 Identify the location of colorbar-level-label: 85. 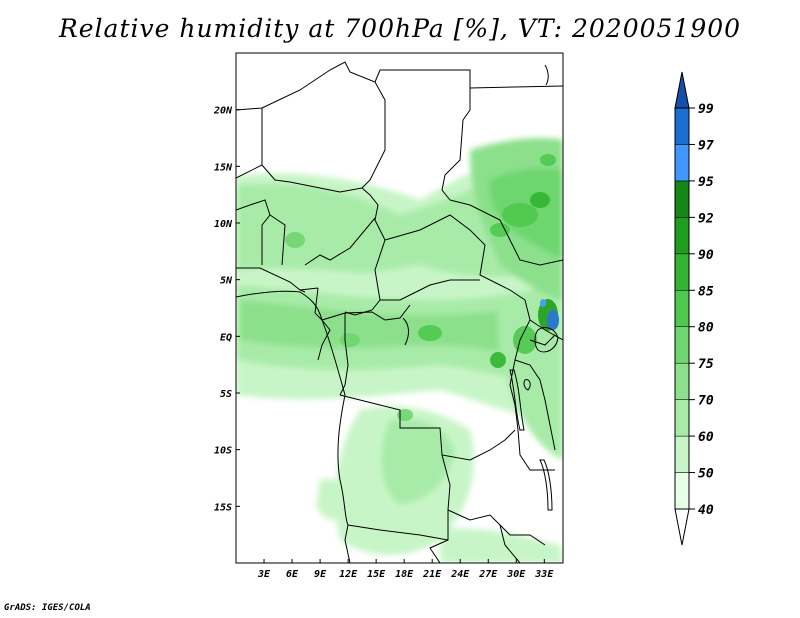
(706, 291).